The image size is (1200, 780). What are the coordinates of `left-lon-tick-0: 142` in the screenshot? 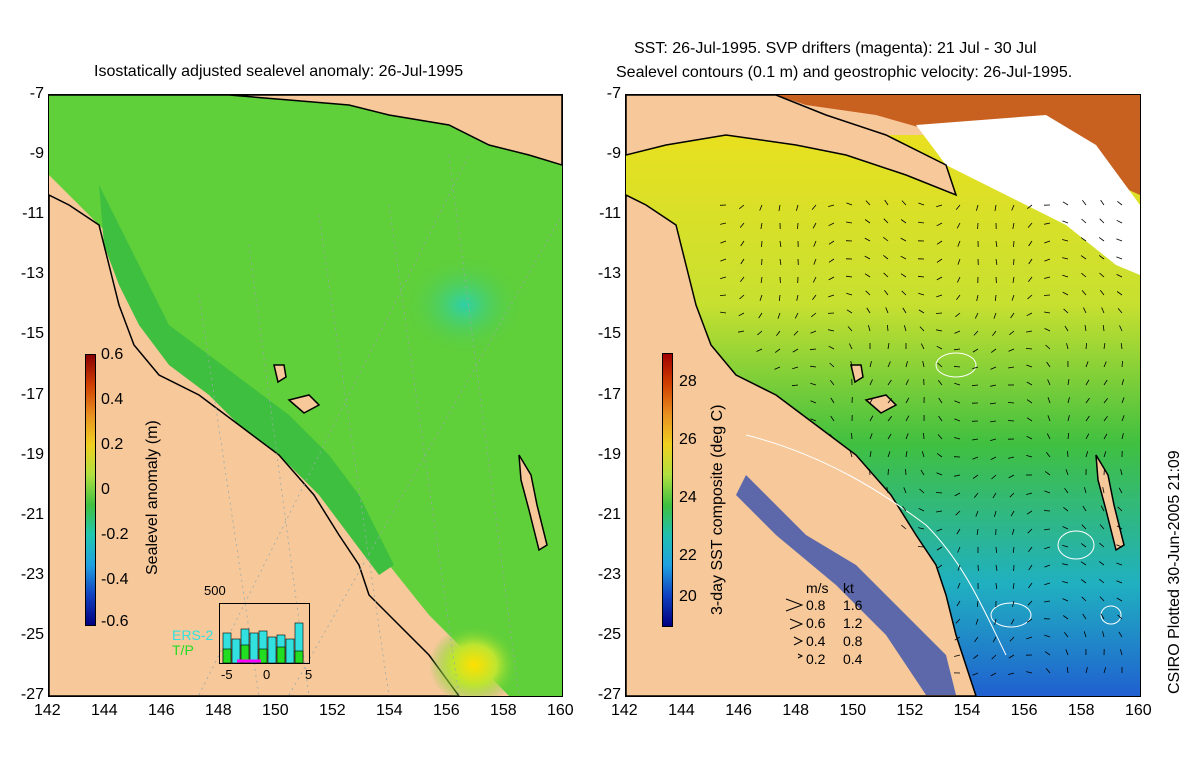 It's located at (47, 710).